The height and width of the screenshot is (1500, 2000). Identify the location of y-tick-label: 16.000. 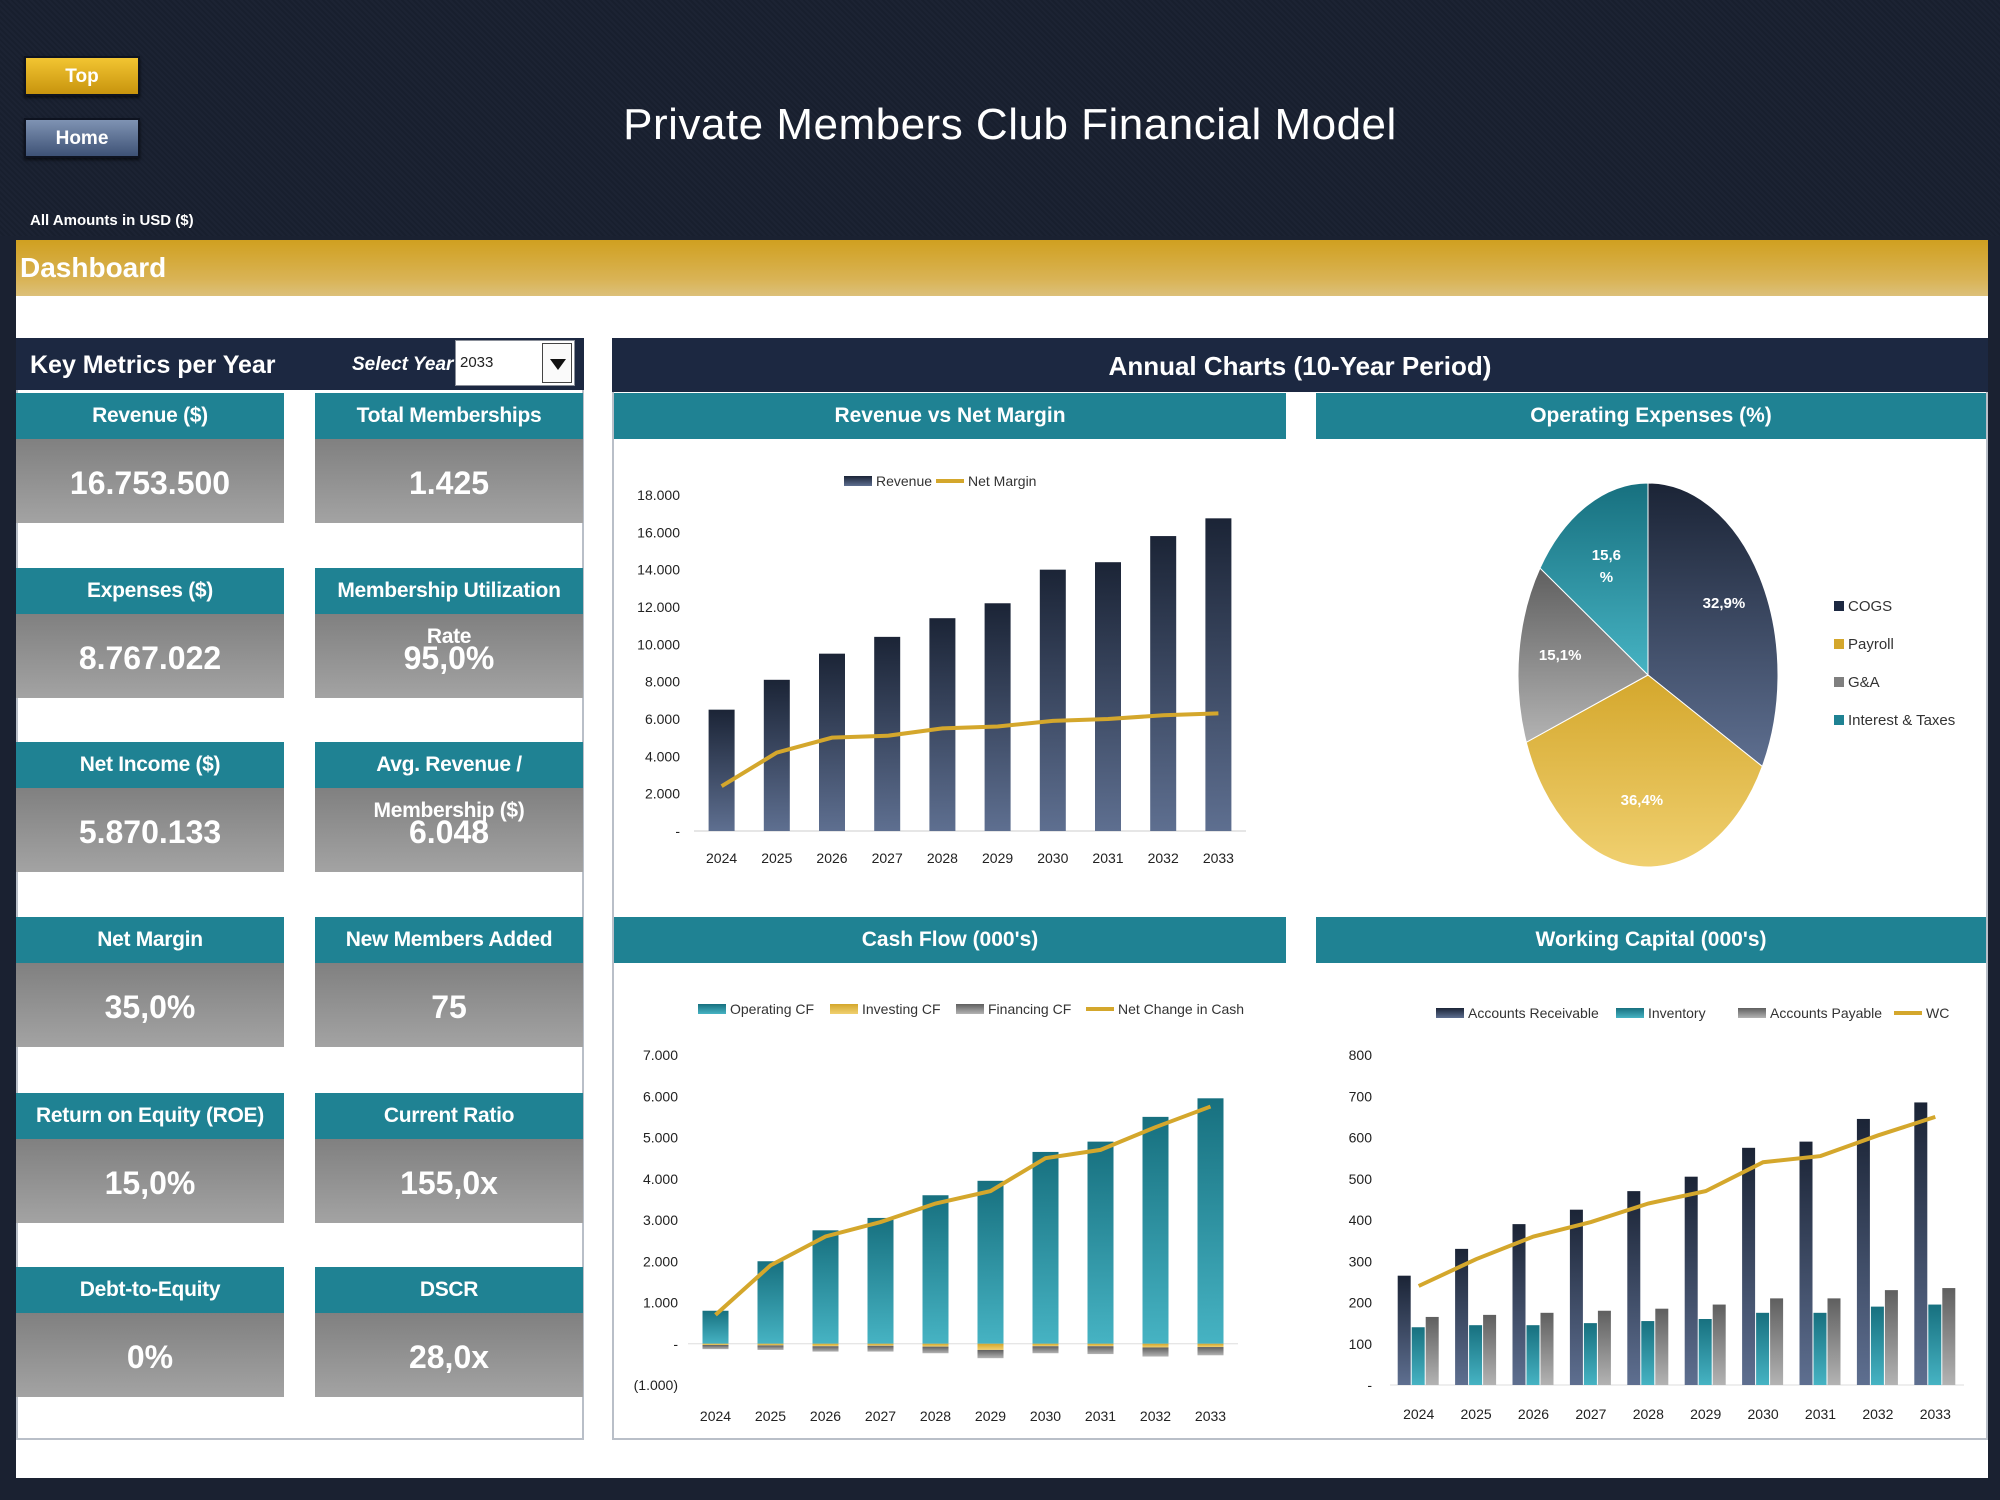
(658, 532).